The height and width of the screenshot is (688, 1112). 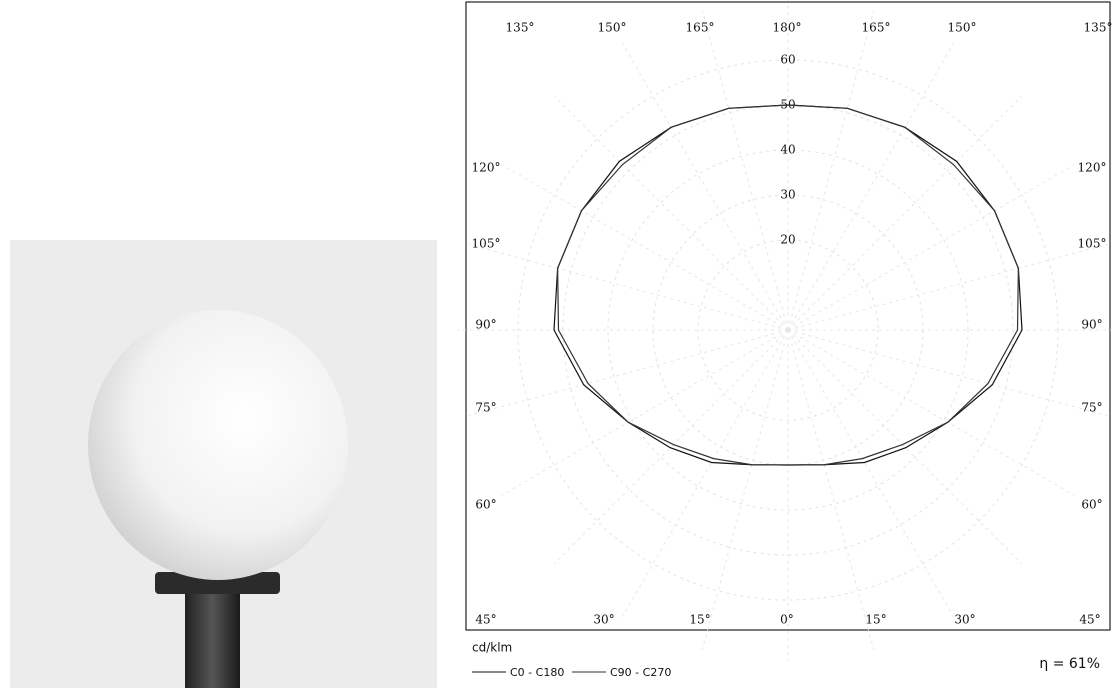 I want to click on r-tick-label: 20, so click(x=787, y=240).